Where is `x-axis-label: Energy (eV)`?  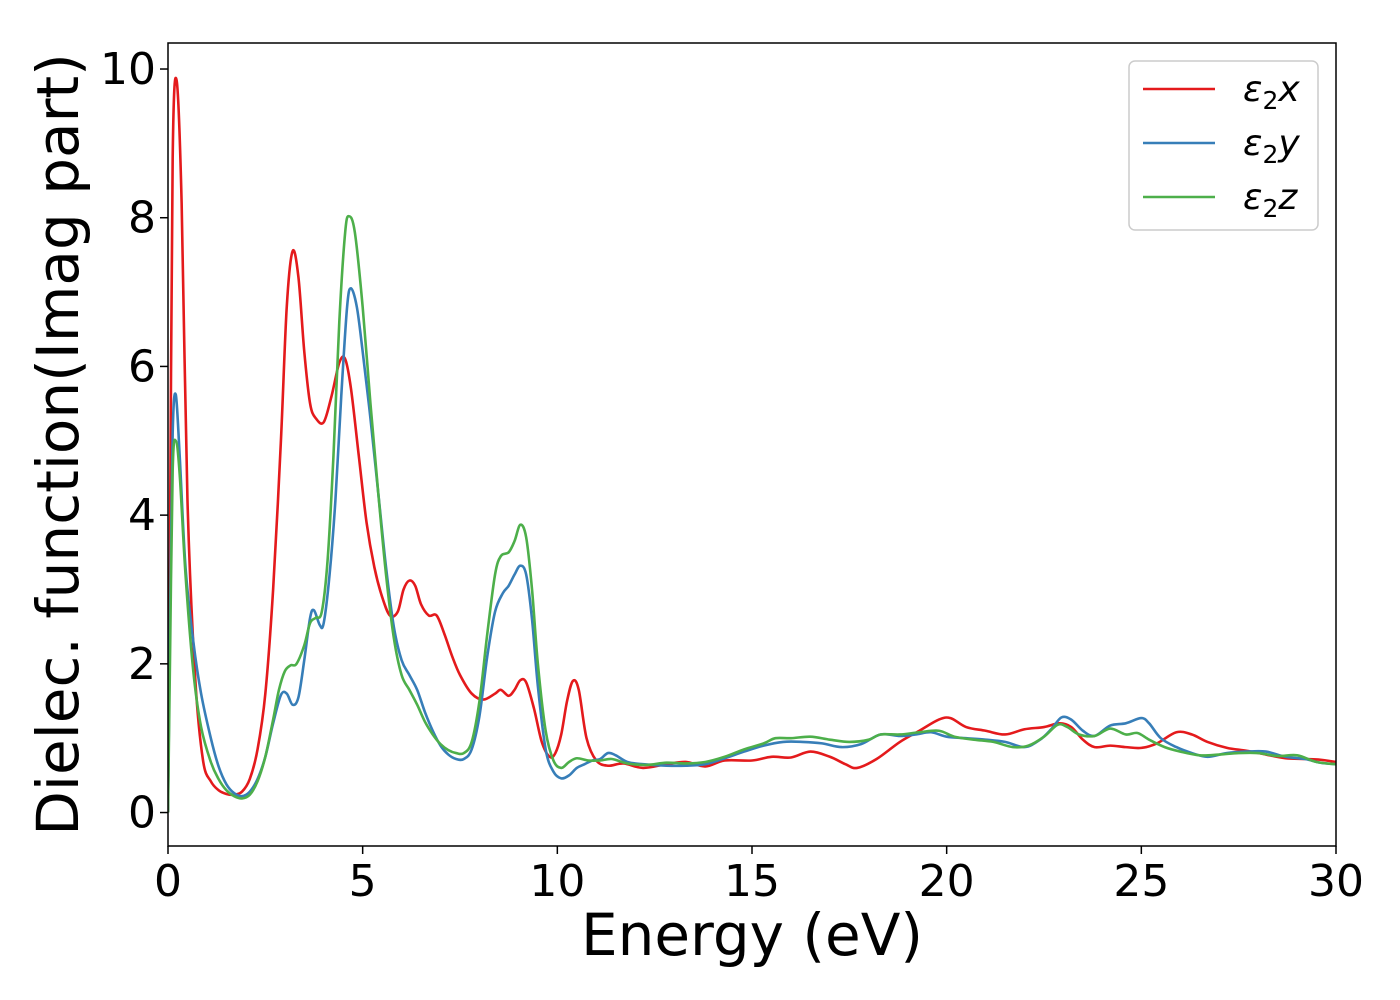
x-axis-label: Energy (eV) is located at coordinates (752, 935).